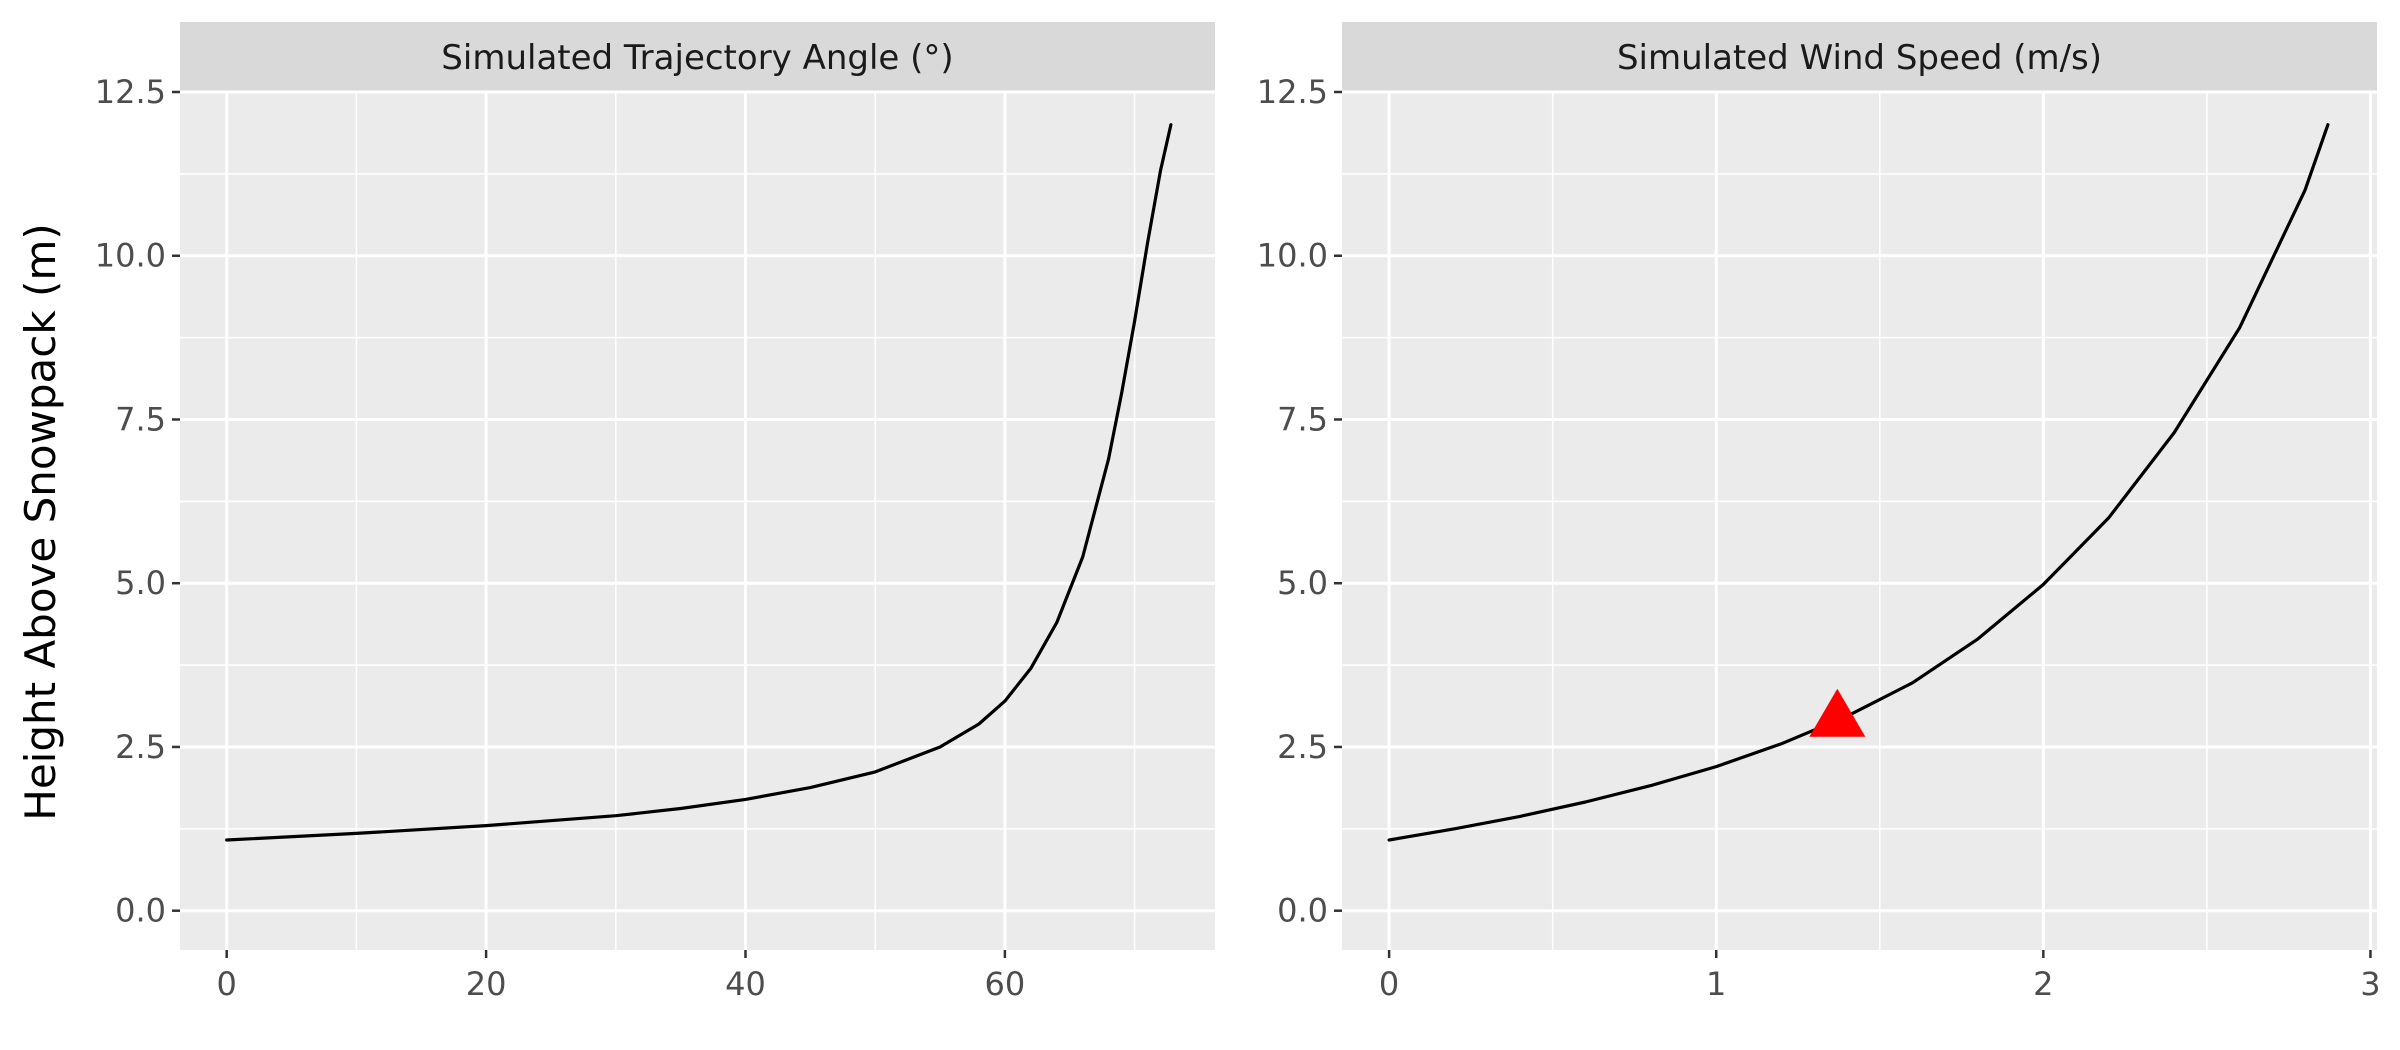  I want to click on strip-title: Simulated Trajectory Angle (°), so click(697, 58).